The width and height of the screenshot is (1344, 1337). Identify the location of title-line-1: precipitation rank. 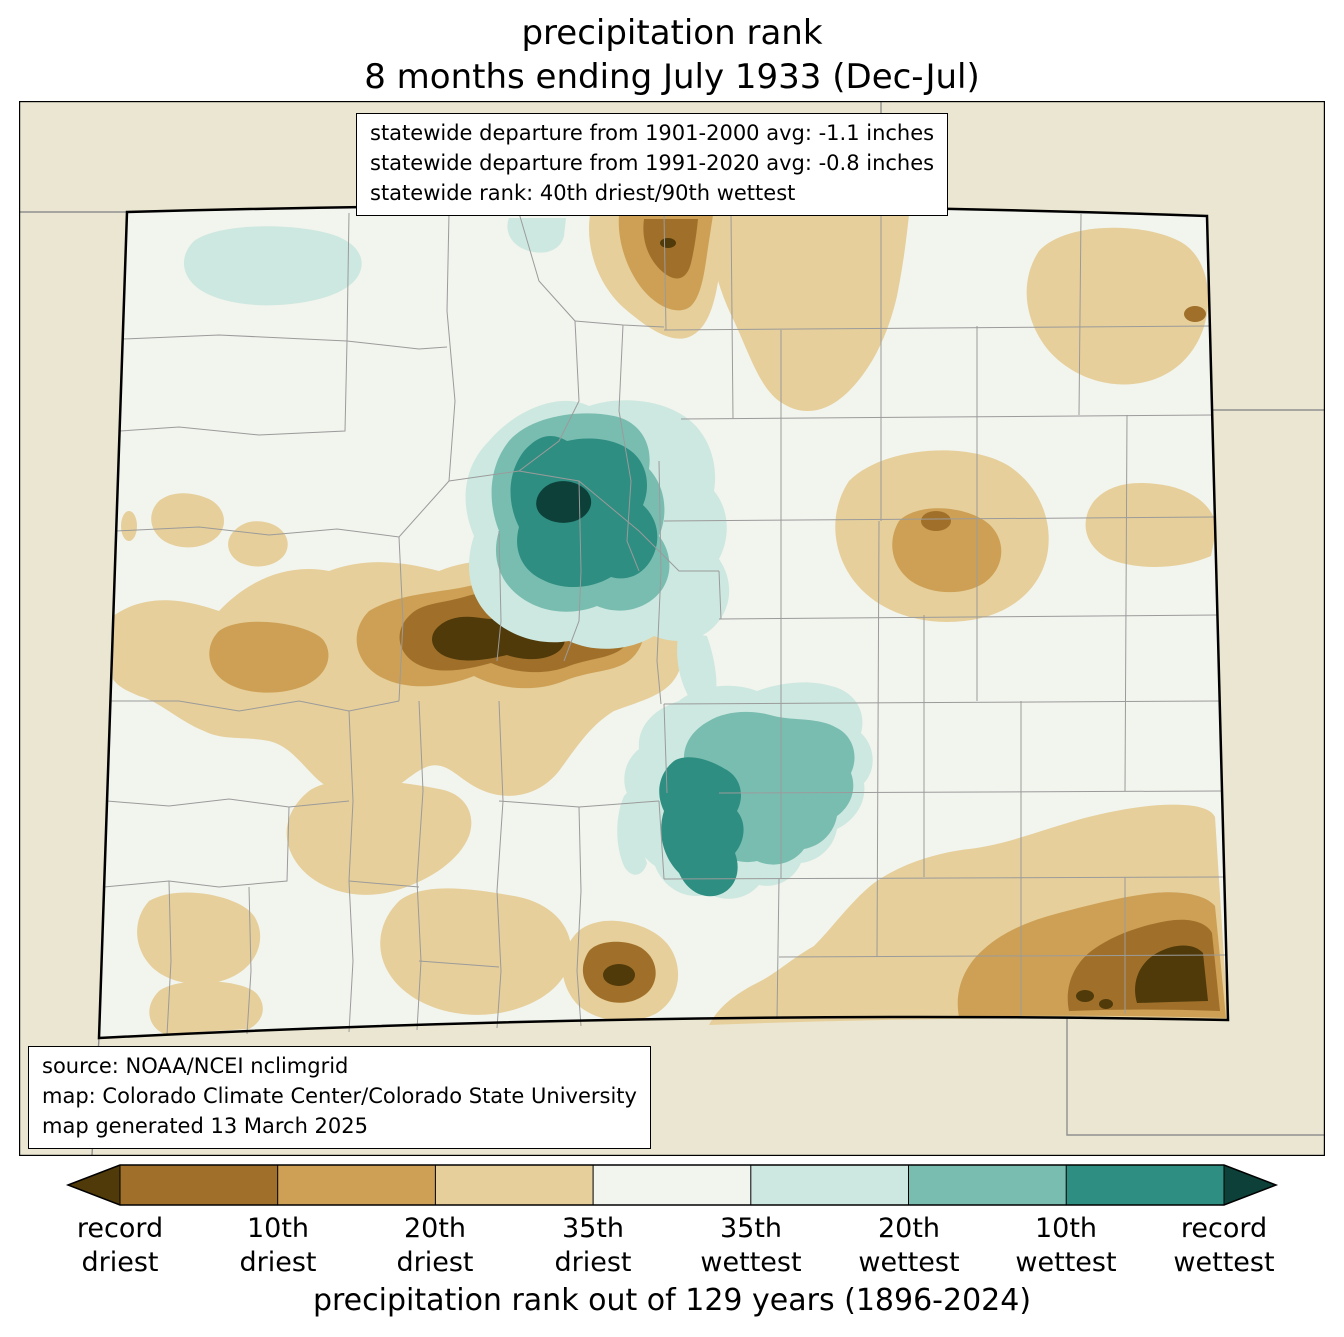
(672, 33).